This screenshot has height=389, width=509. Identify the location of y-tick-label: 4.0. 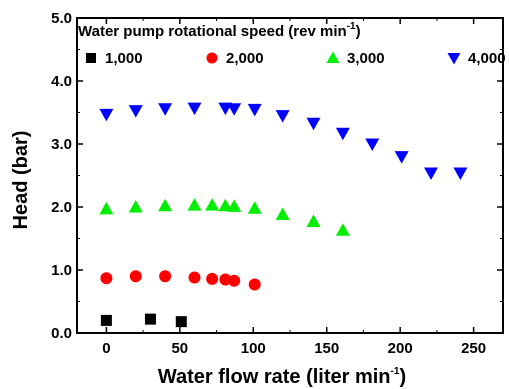
(61, 81).